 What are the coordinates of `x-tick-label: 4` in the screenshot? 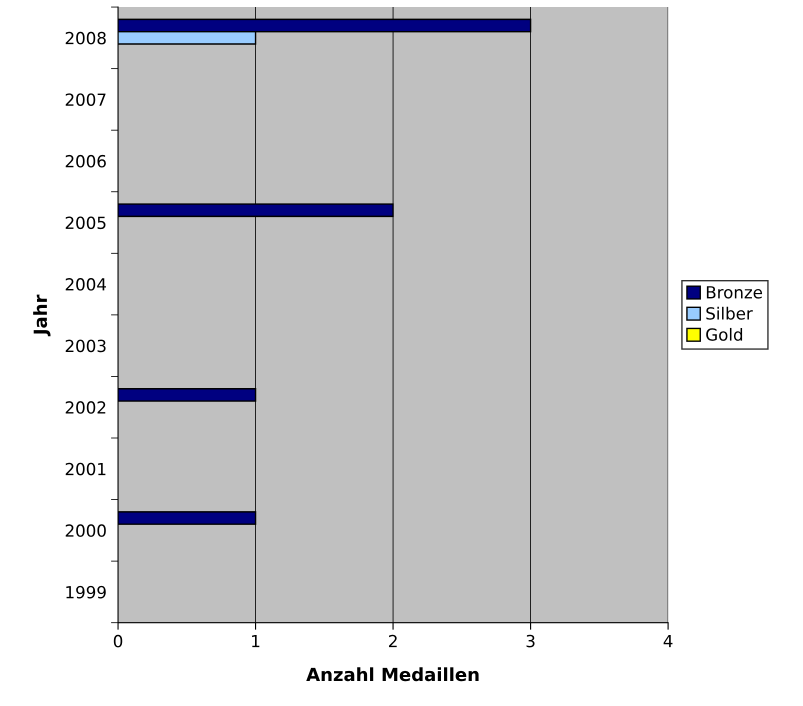 It's located at (668, 641).